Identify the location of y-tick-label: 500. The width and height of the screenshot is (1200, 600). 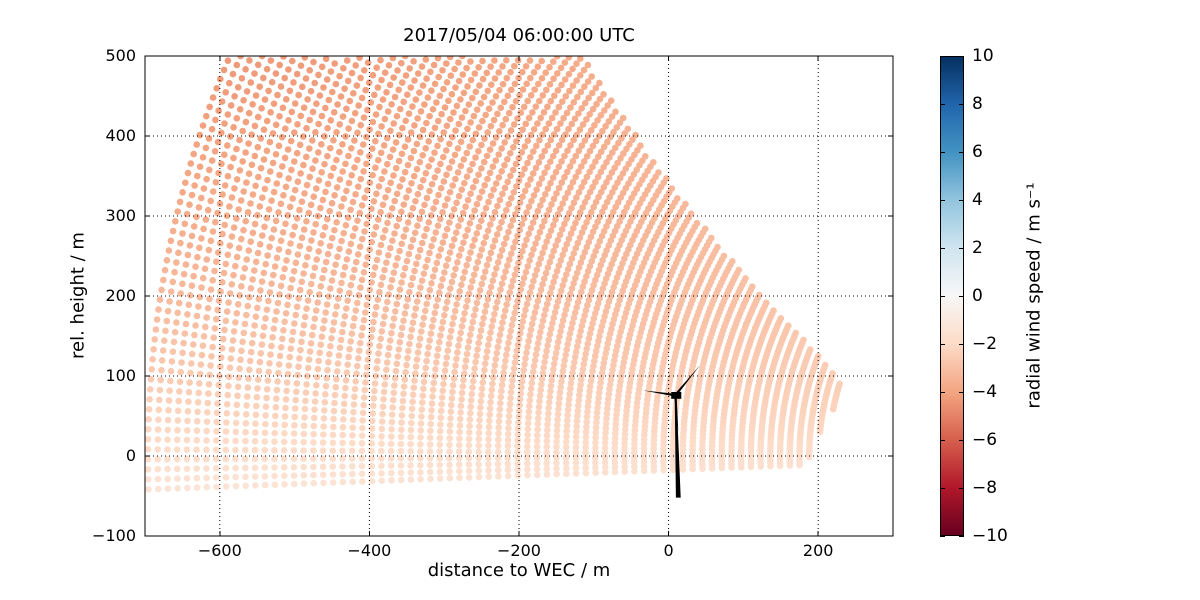
(120, 55).